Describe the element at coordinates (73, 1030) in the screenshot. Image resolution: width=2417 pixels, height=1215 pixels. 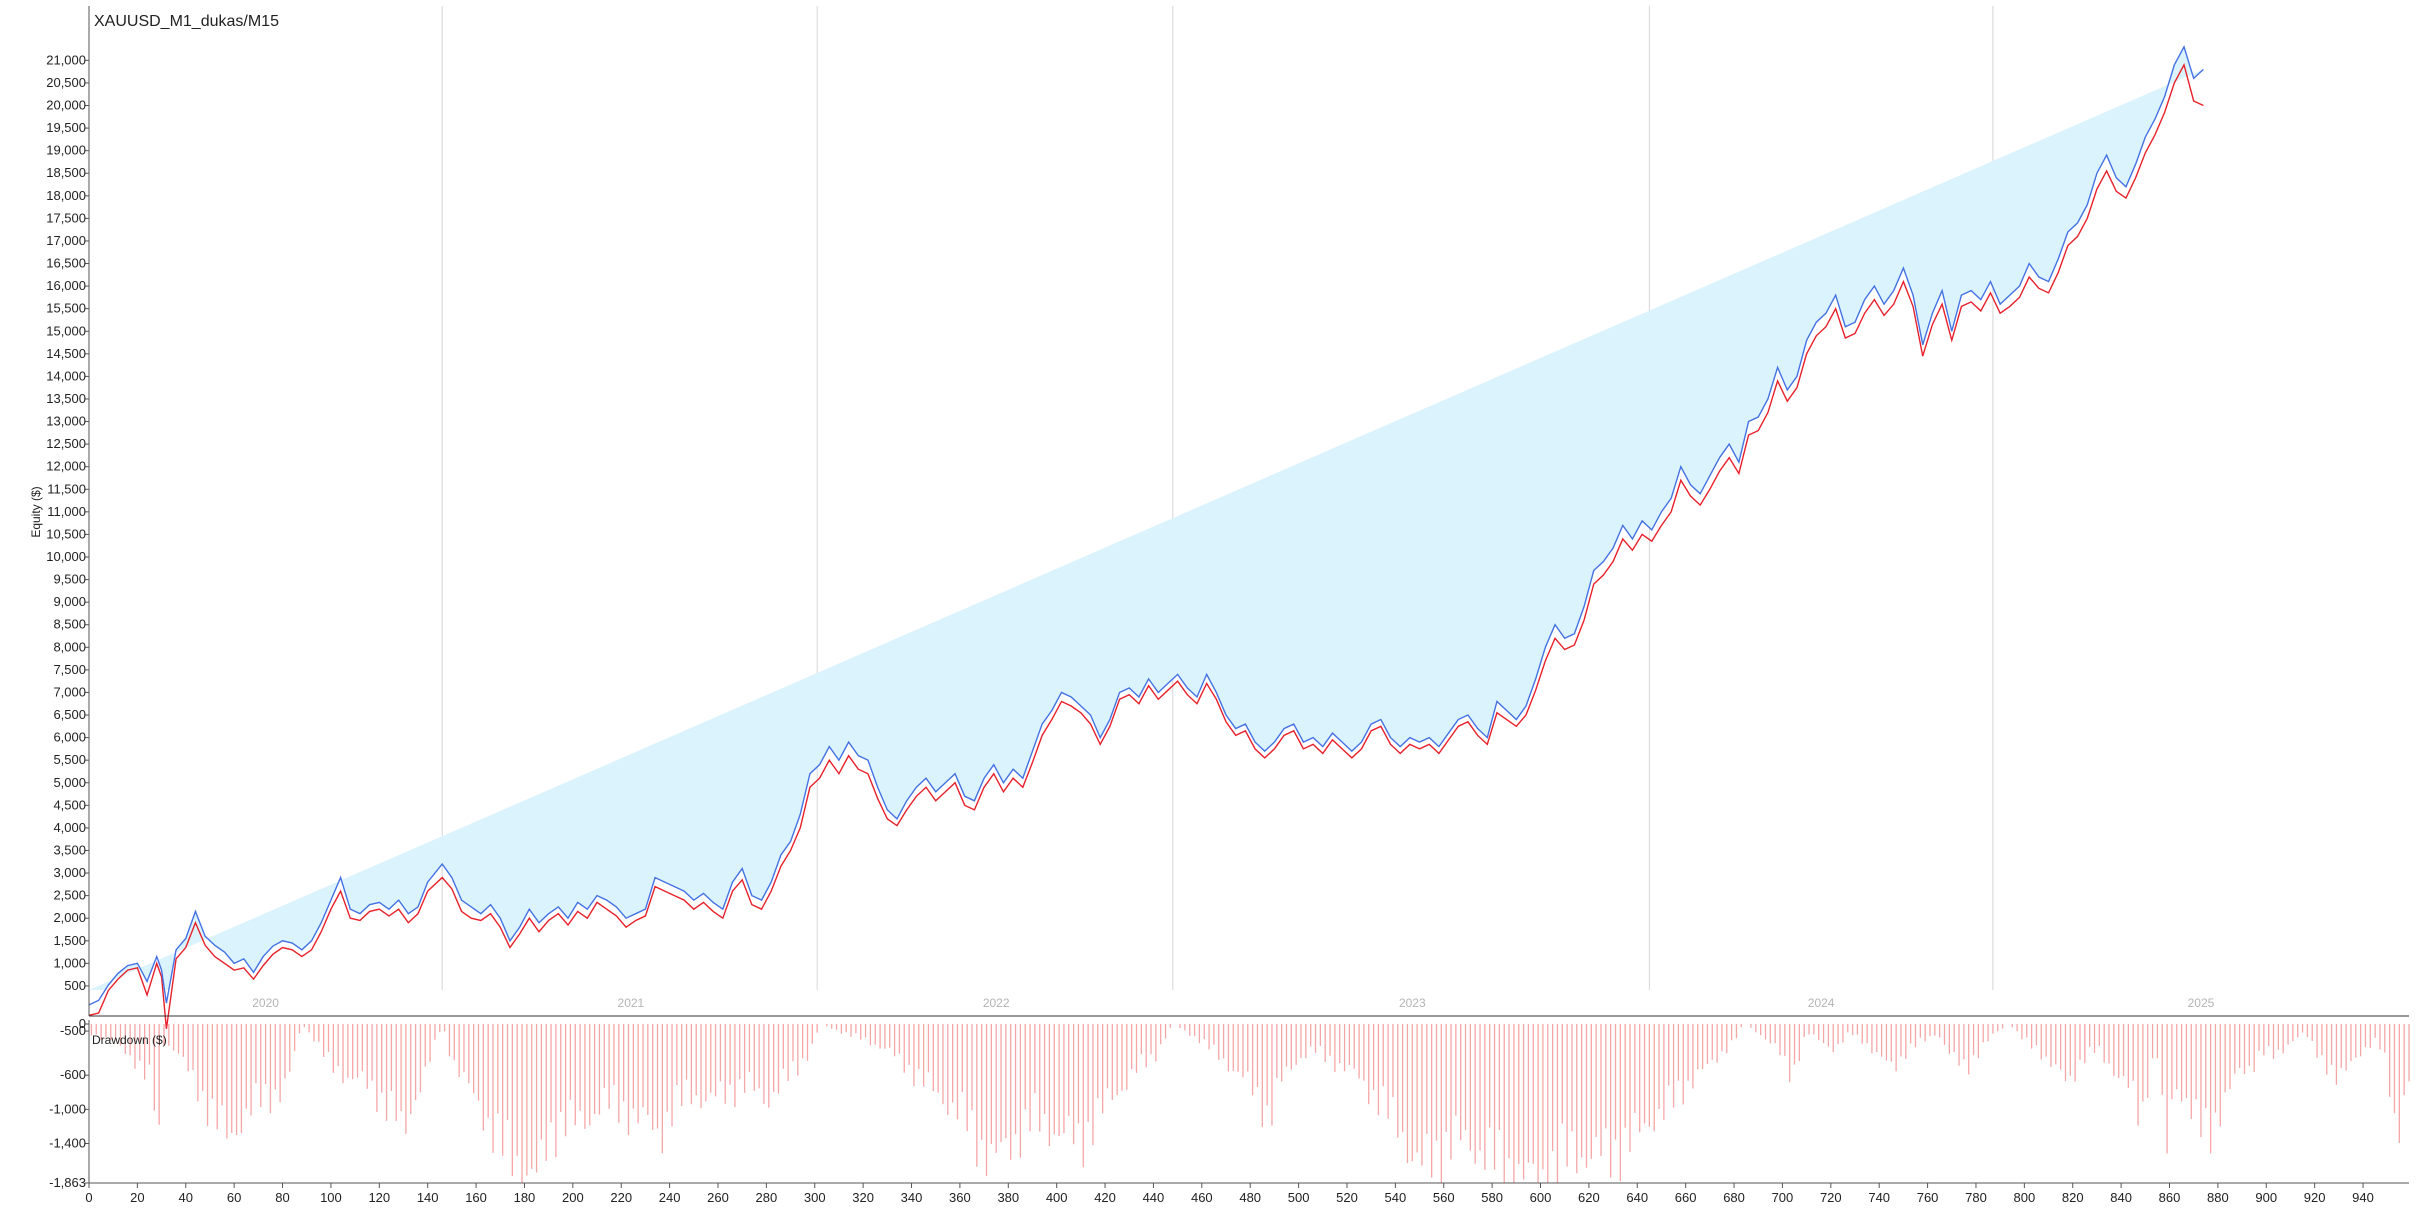
I see `y-tick-label: -500` at that location.